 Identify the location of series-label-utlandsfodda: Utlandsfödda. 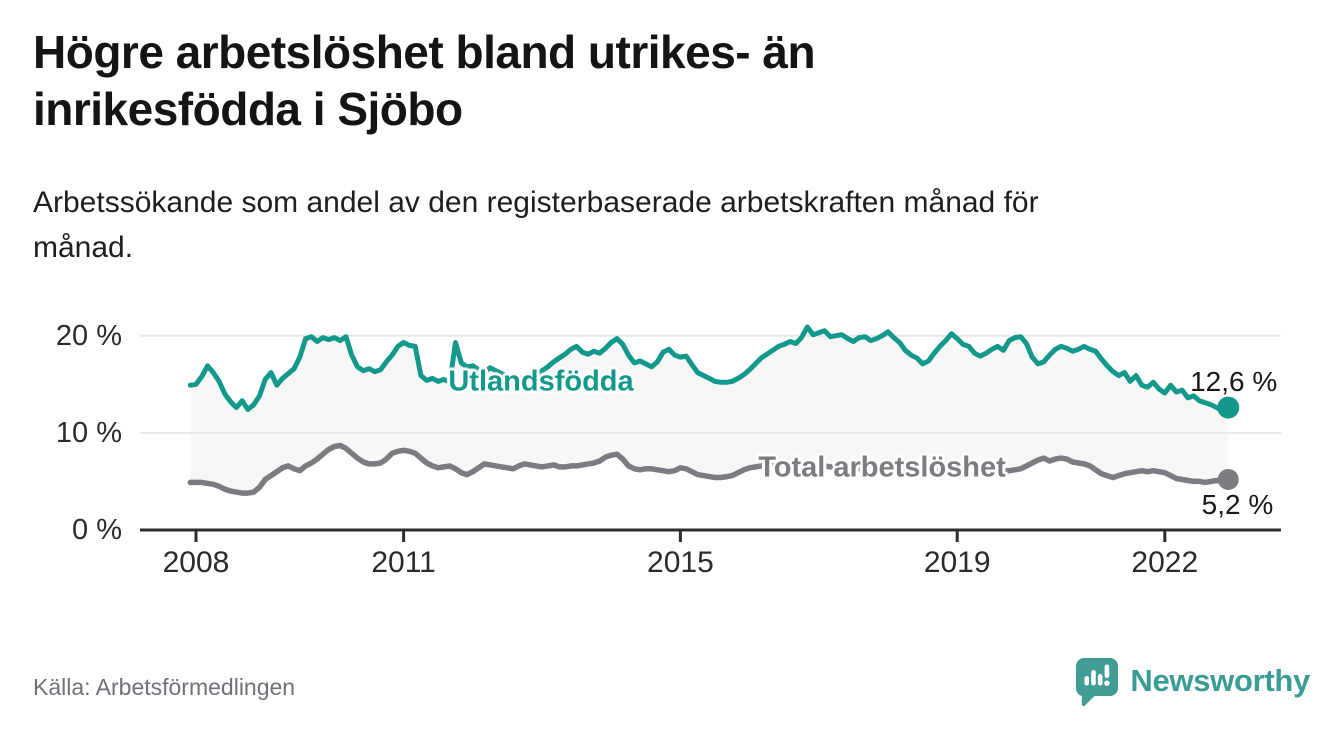
(541, 381).